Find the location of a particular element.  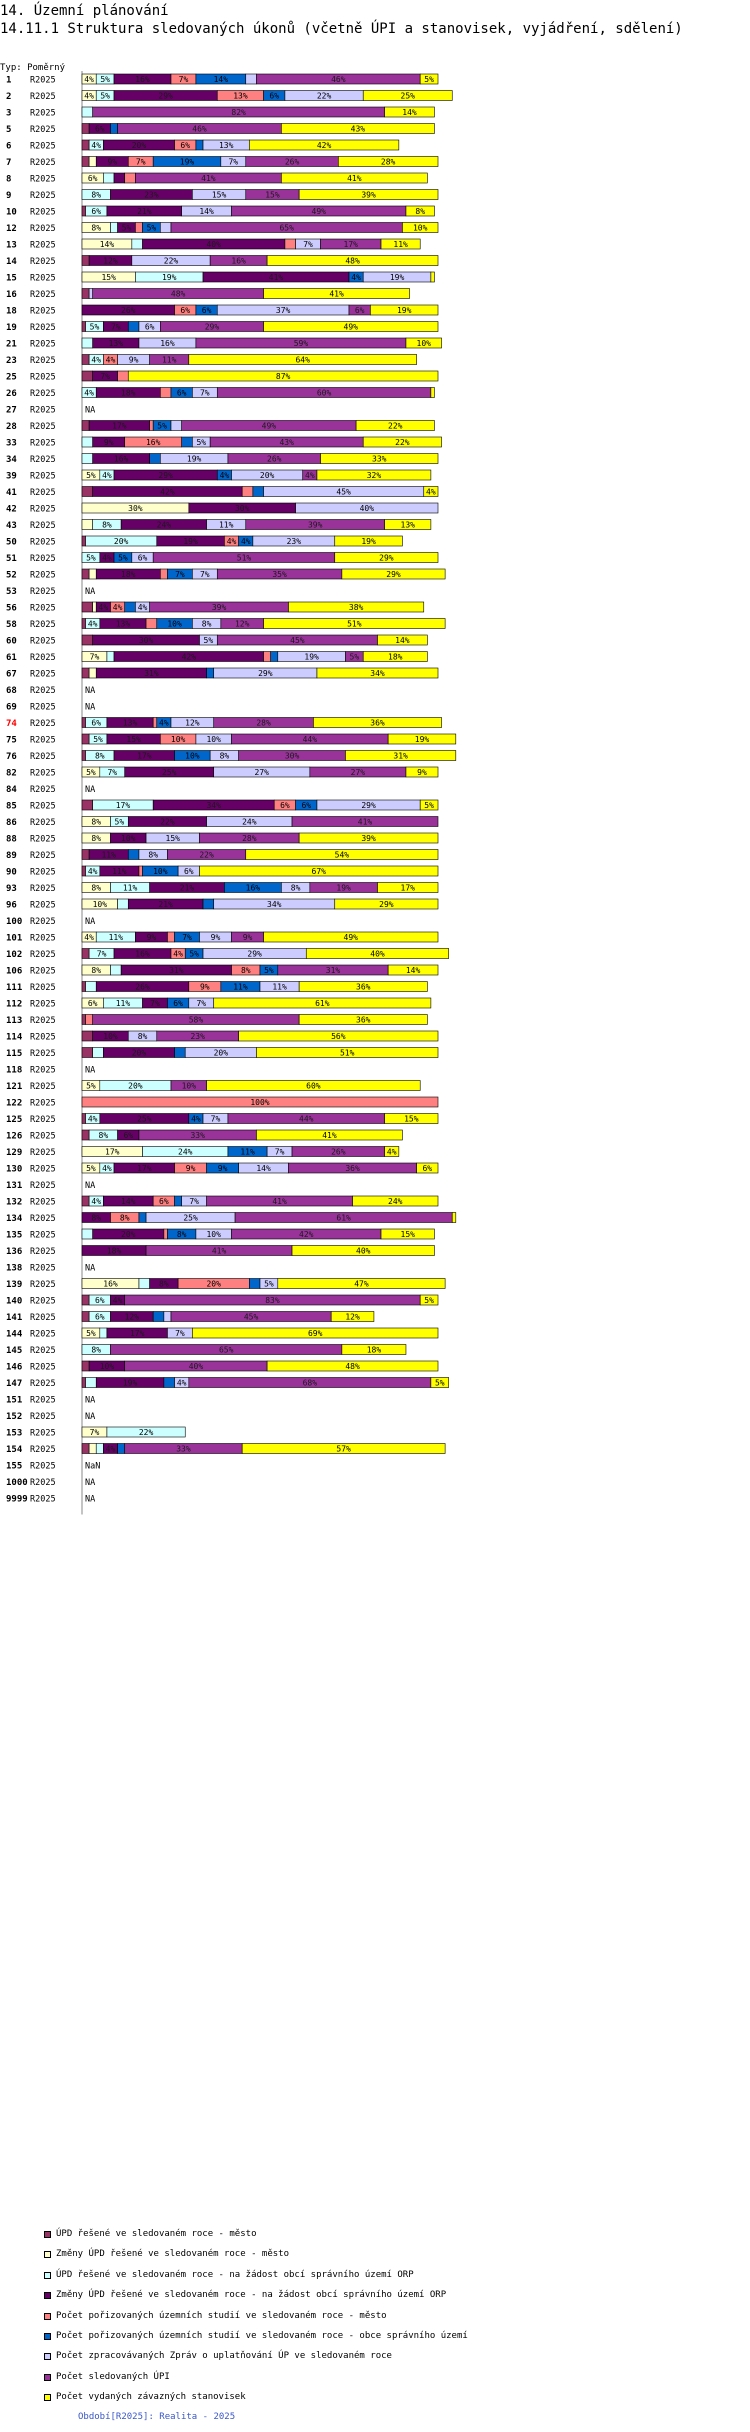

segment-value-label: 44% is located at coordinates (306, 1119).